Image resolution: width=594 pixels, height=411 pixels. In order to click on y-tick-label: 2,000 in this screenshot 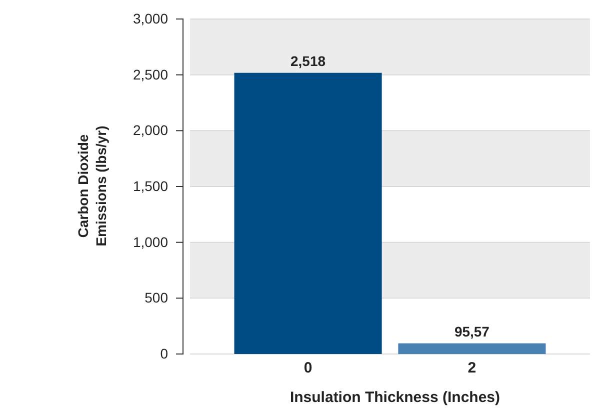, I will do `click(150, 130)`.